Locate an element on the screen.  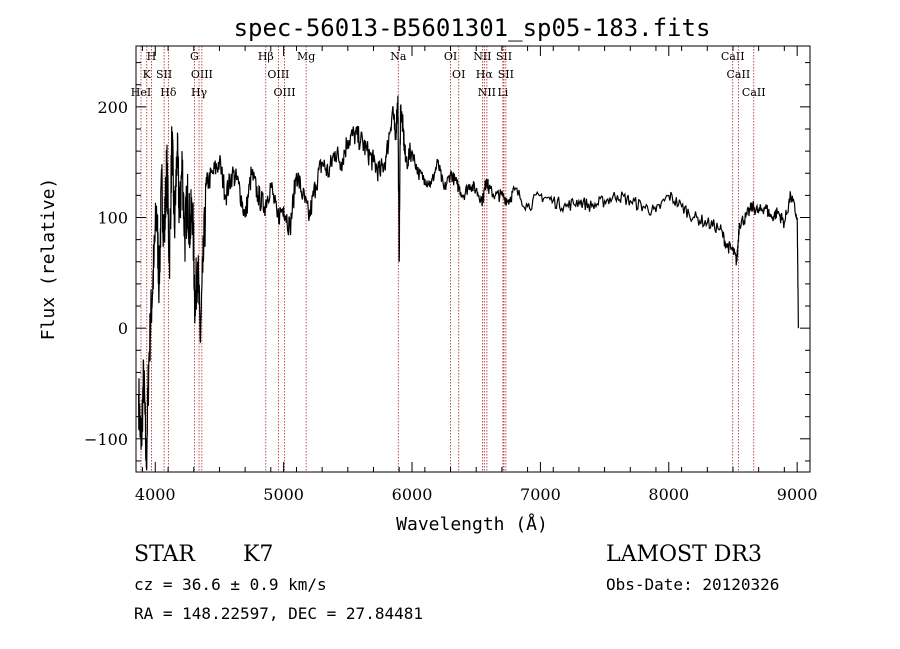
redshift-cz: cz = 36.6 ± 0.9 km/s is located at coordinates (230, 584).